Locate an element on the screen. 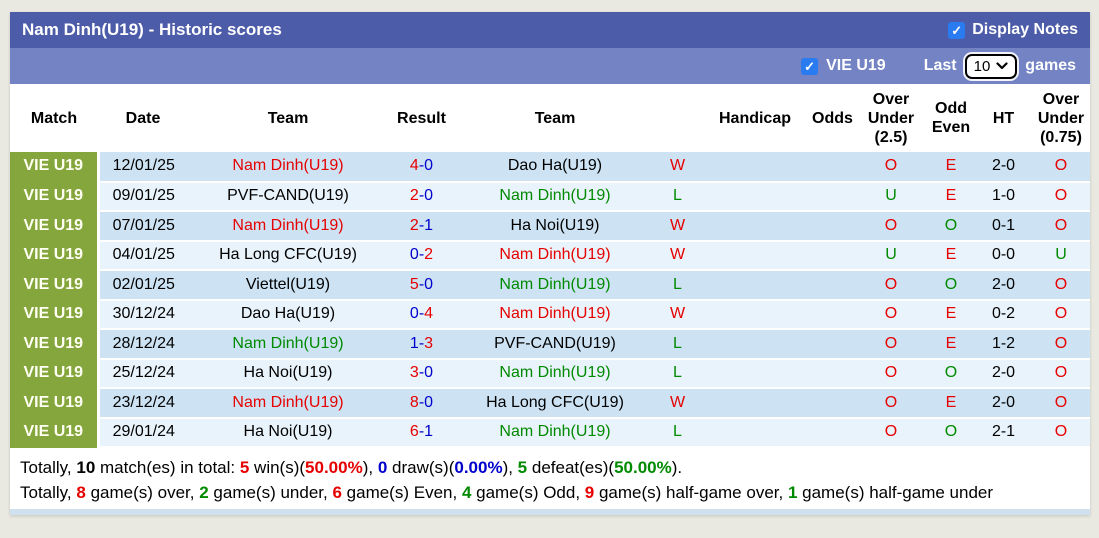  team-filter-checkbox: ✓ is located at coordinates (810, 66).